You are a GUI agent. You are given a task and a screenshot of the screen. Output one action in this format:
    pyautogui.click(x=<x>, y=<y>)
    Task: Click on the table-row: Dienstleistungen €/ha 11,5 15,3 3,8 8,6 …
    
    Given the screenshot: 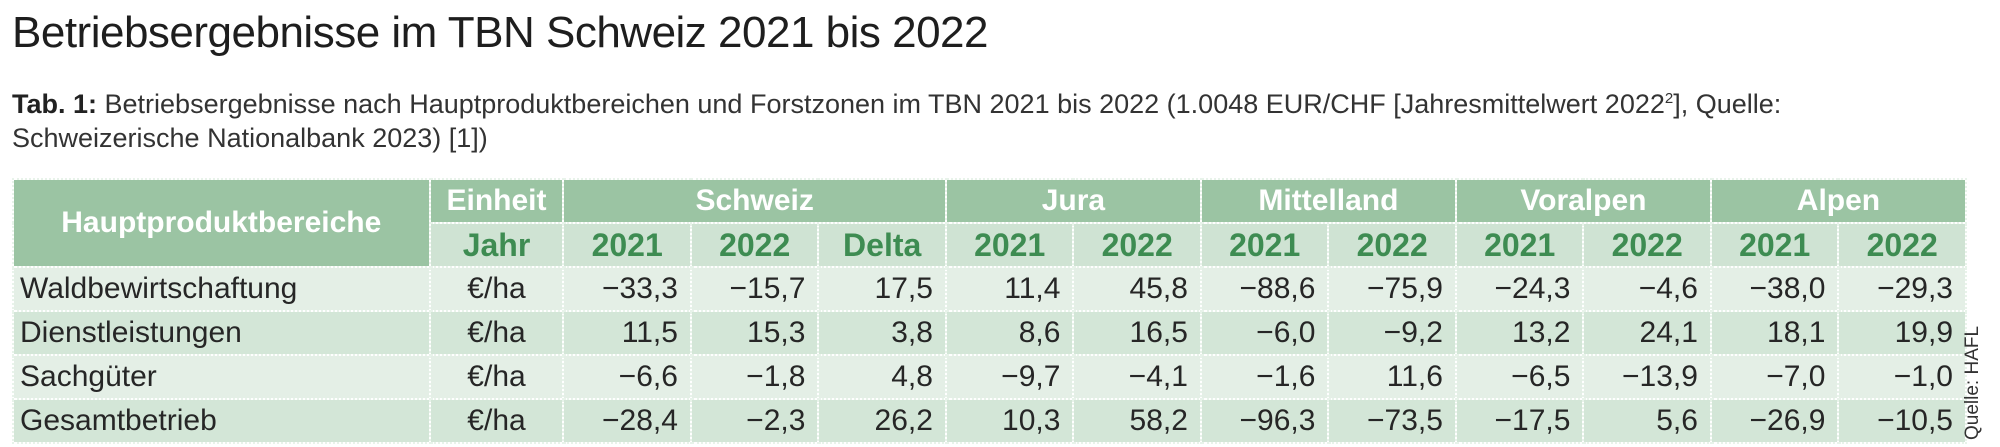 What is the action you would take?
    pyautogui.click(x=989, y=333)
    